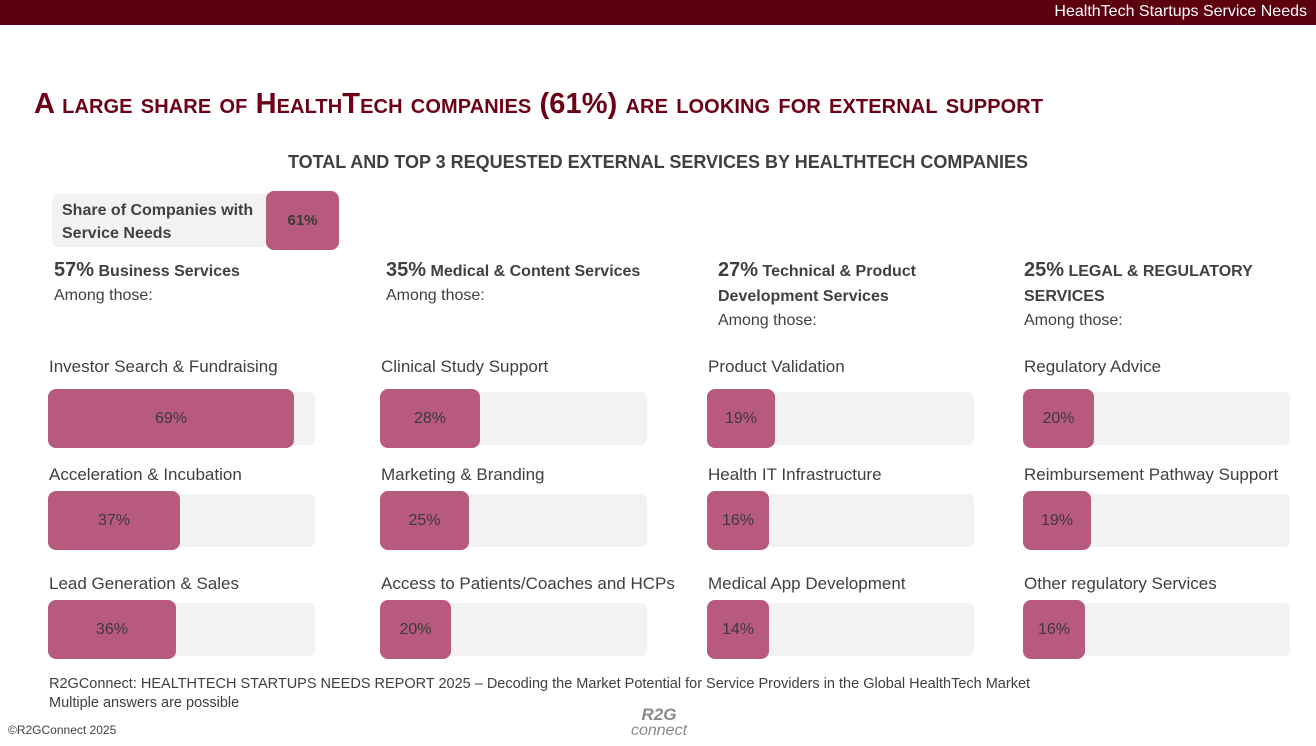 The height and width of the screenshot is (746, 1316). Describe the element at coordinates (1180, 11) in the screenshot. I see `top-bar-title: HealthTech Startups Service Needs` at that location.